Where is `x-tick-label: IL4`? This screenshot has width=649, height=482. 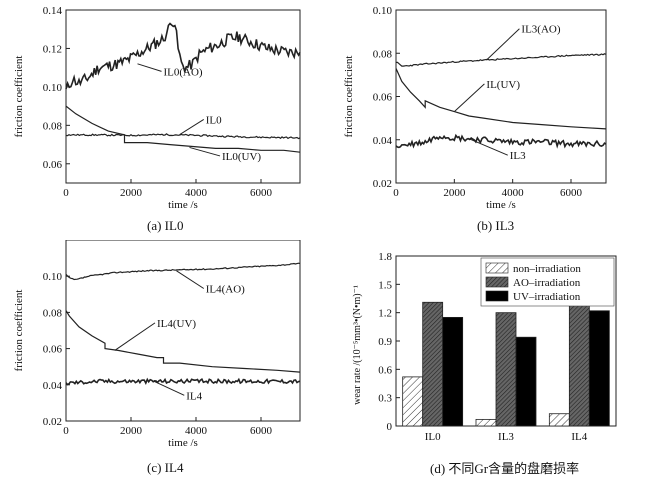
x-tick-label: IL4 is located at coordinates (579, 437).